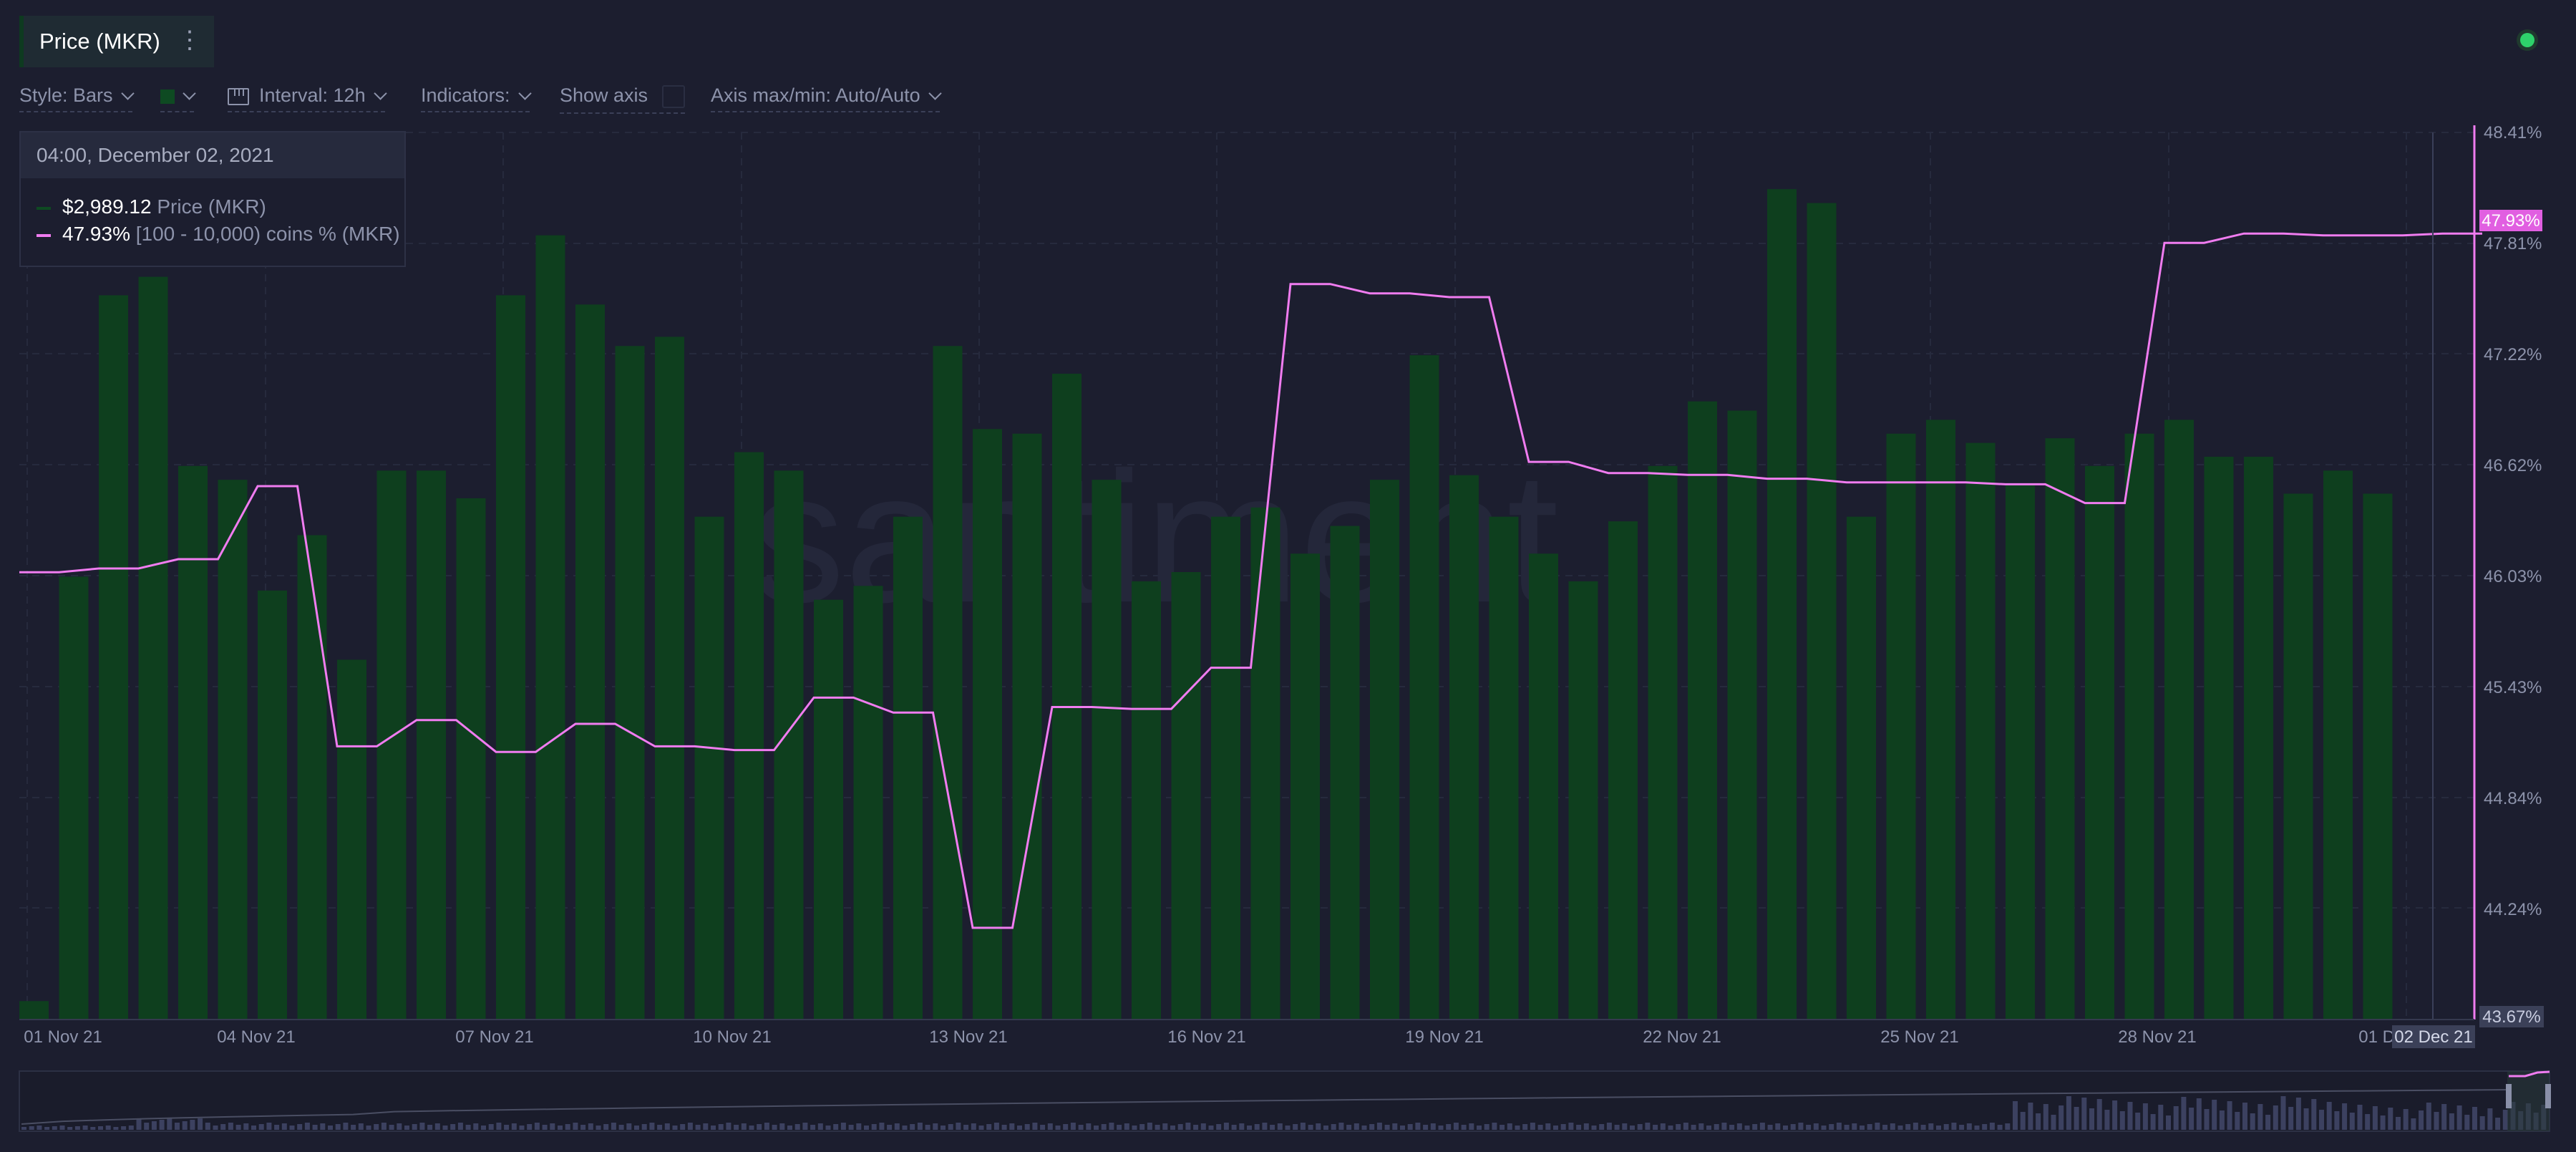 The height and width of the screenshot is (1152, 2576). I want to click on tooltip-row-coins: 47.93% [100 - 10,000) coins % (MKR), so click(218, 234).